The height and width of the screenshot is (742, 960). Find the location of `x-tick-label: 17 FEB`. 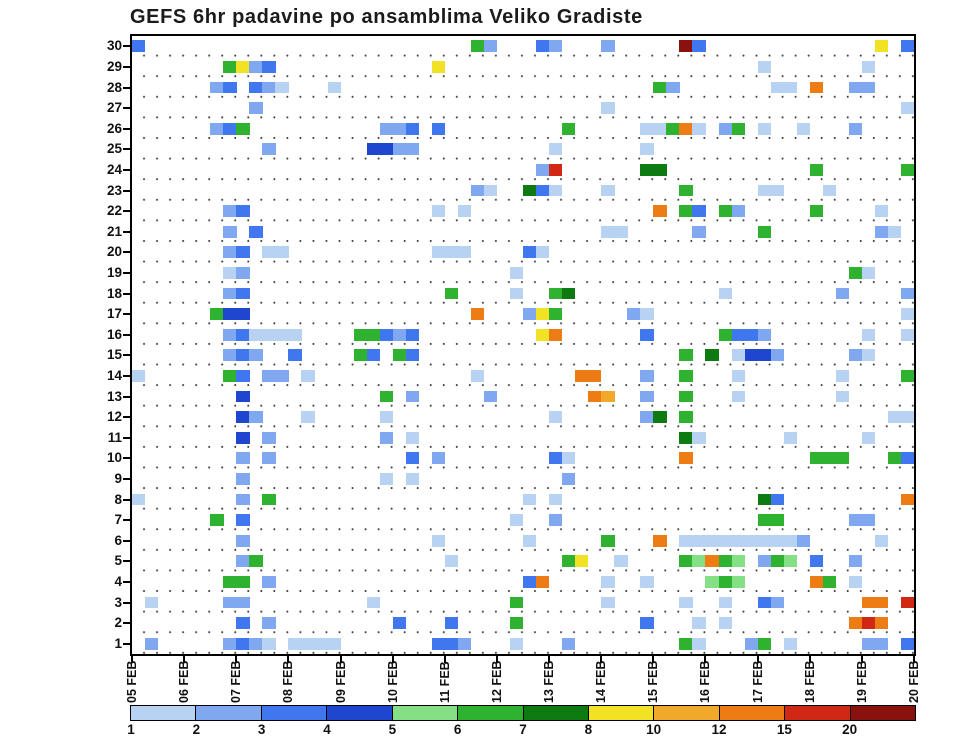

x-tick-label: 17 FEB is located at coordinates (757, 681).